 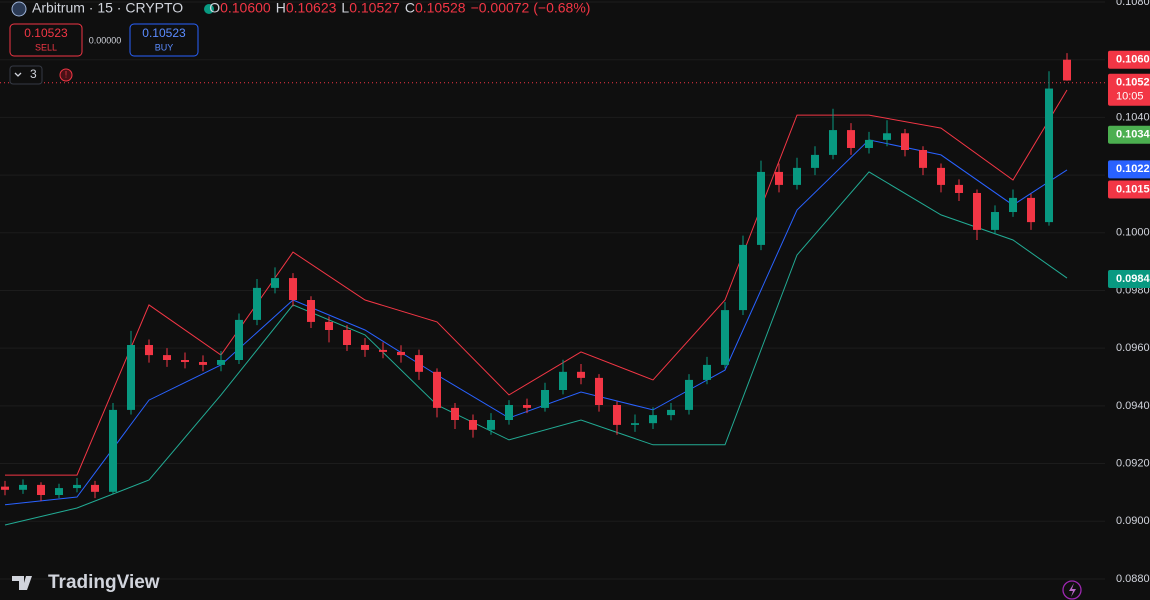 What do you see at coordinates (281, 8) in the screenshot?
I see `ohlc-key: H` at bounding box center [281, 8].